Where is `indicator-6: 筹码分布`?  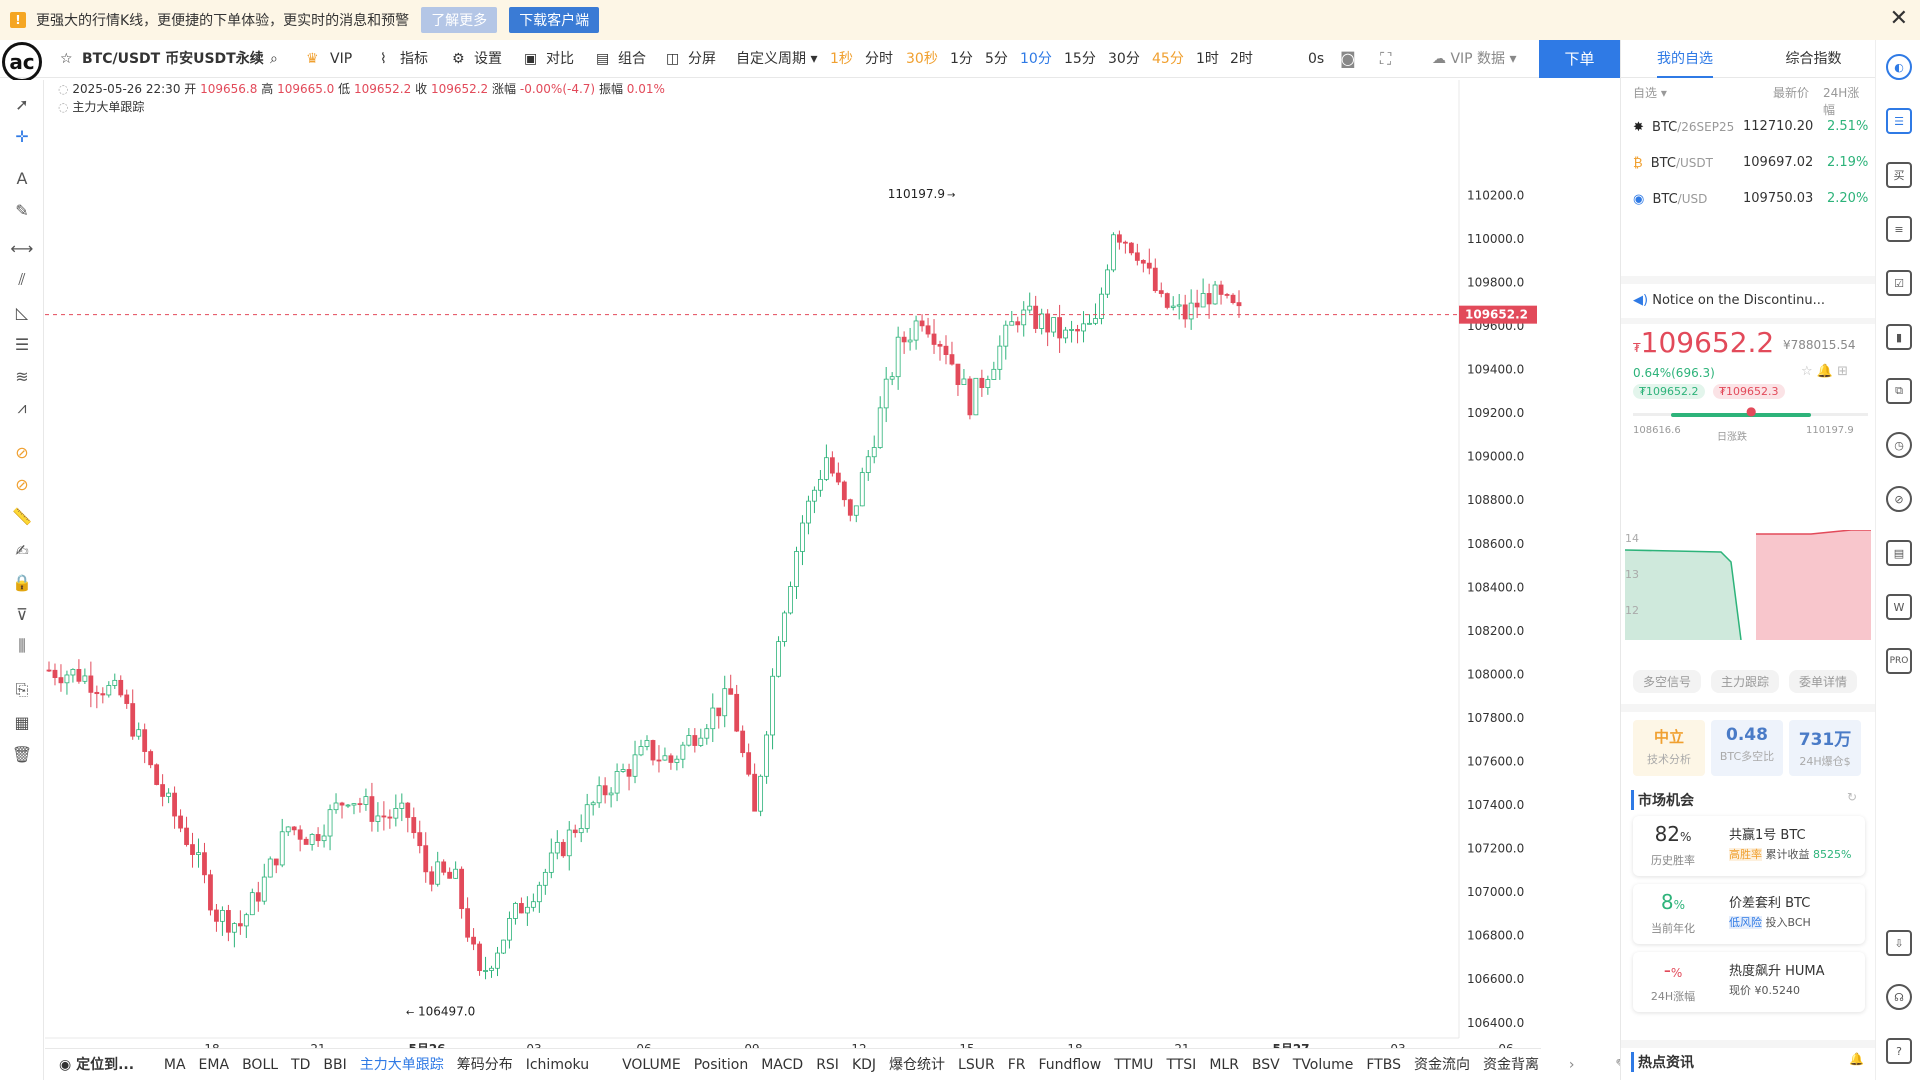 indicator-6: 筹码分布 is located at coordinates (484, 1065).